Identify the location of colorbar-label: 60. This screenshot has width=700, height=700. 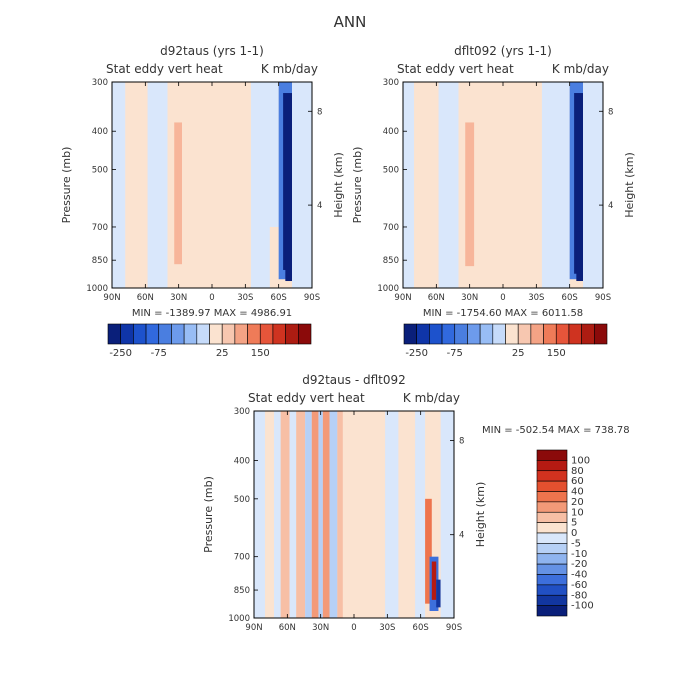
(577, 481).